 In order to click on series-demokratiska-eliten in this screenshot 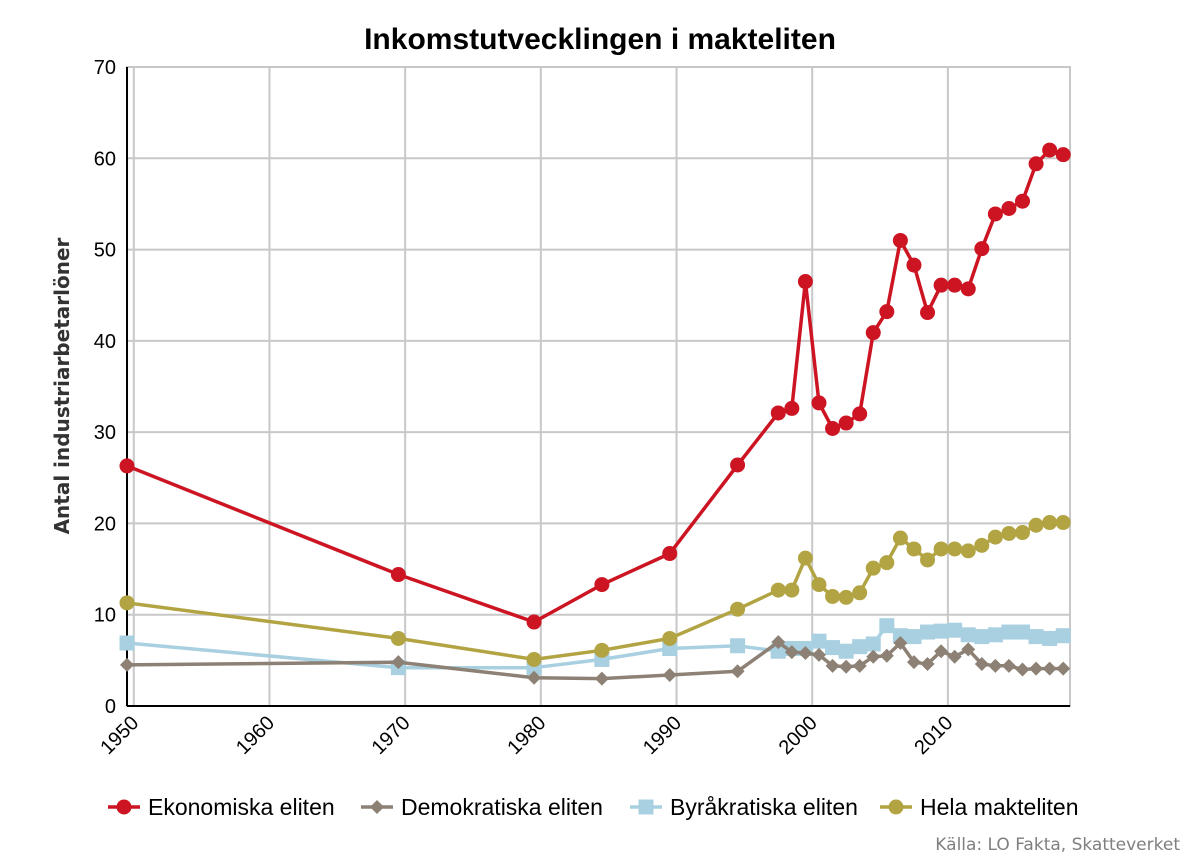, I will do `click(595, 660)`.